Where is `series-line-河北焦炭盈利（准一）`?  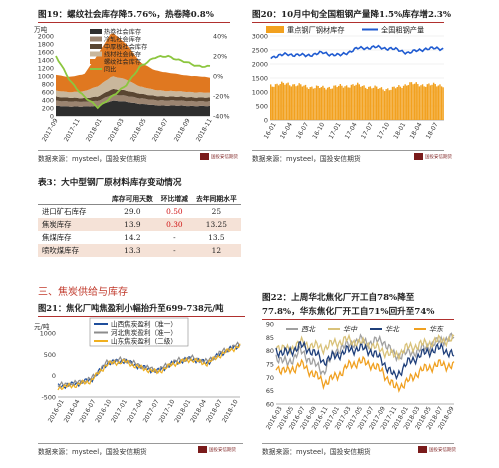 series-line-河北焦炭盈利（准一） is located at coordinates (149, 364).